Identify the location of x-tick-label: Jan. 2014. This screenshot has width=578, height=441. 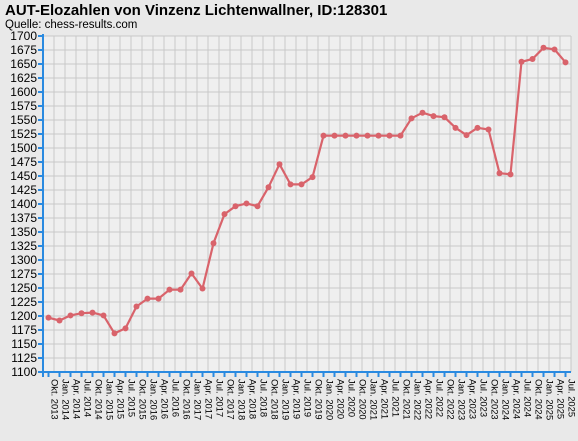
(66, 399).